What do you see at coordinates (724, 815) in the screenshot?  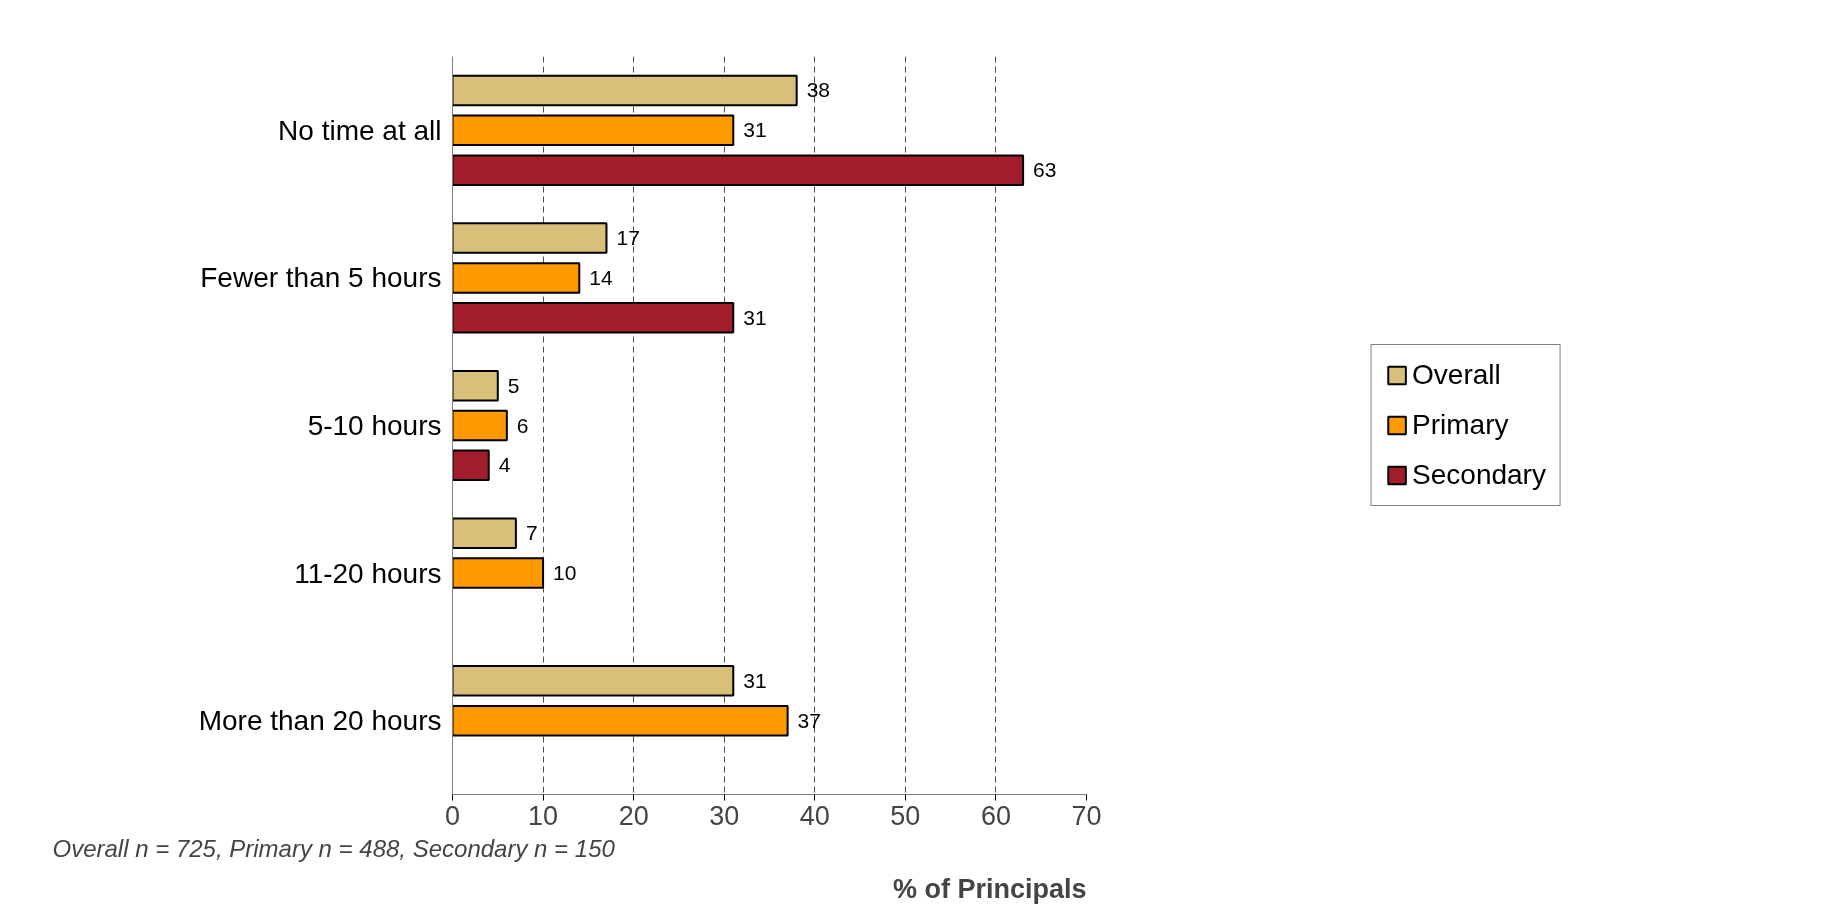 I see `x-tick-label: 30` at bounding box center [724, 815].